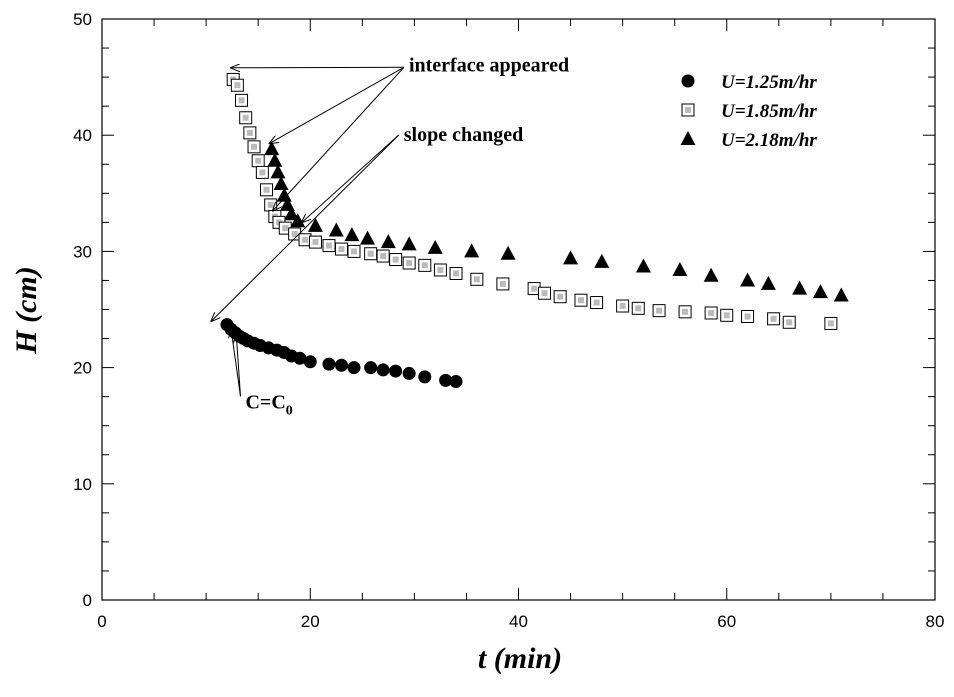 Image resolution: width=954 pixels, height=697 pixels. What do you see at coordinates (82, 251) in the screenshot?
I see `y-tick-label: 30` at bounding box center [82, 251].